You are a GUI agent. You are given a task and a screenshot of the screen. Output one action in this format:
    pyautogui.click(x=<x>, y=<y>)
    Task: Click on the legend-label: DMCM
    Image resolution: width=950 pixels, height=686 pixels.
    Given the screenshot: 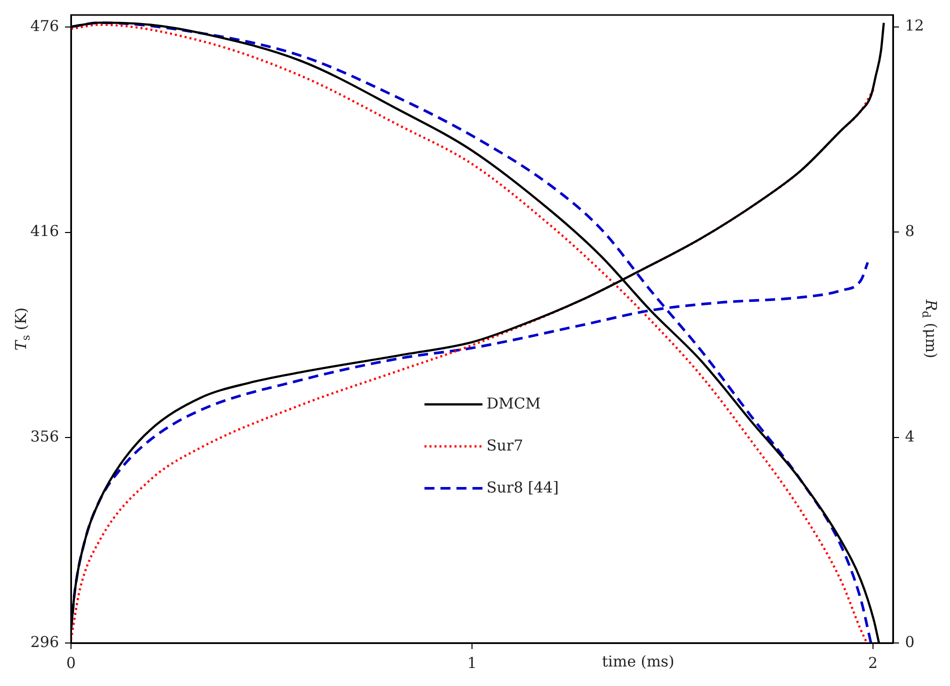 What is the action you would take?
    pyautogui.click(x=513, y=403)
    